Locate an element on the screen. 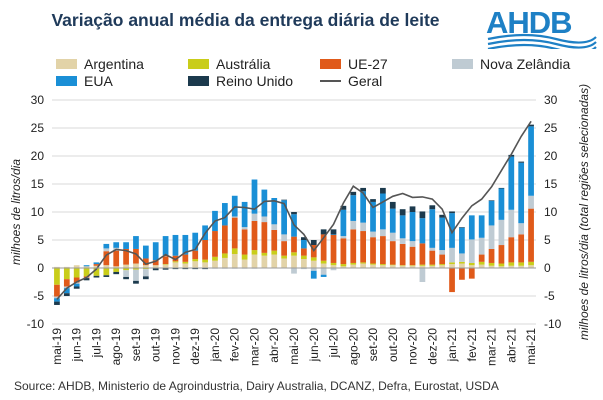 This screenshot has width=603, height=400. y2-tick-label: 25 is located at coordinates (551, 128).